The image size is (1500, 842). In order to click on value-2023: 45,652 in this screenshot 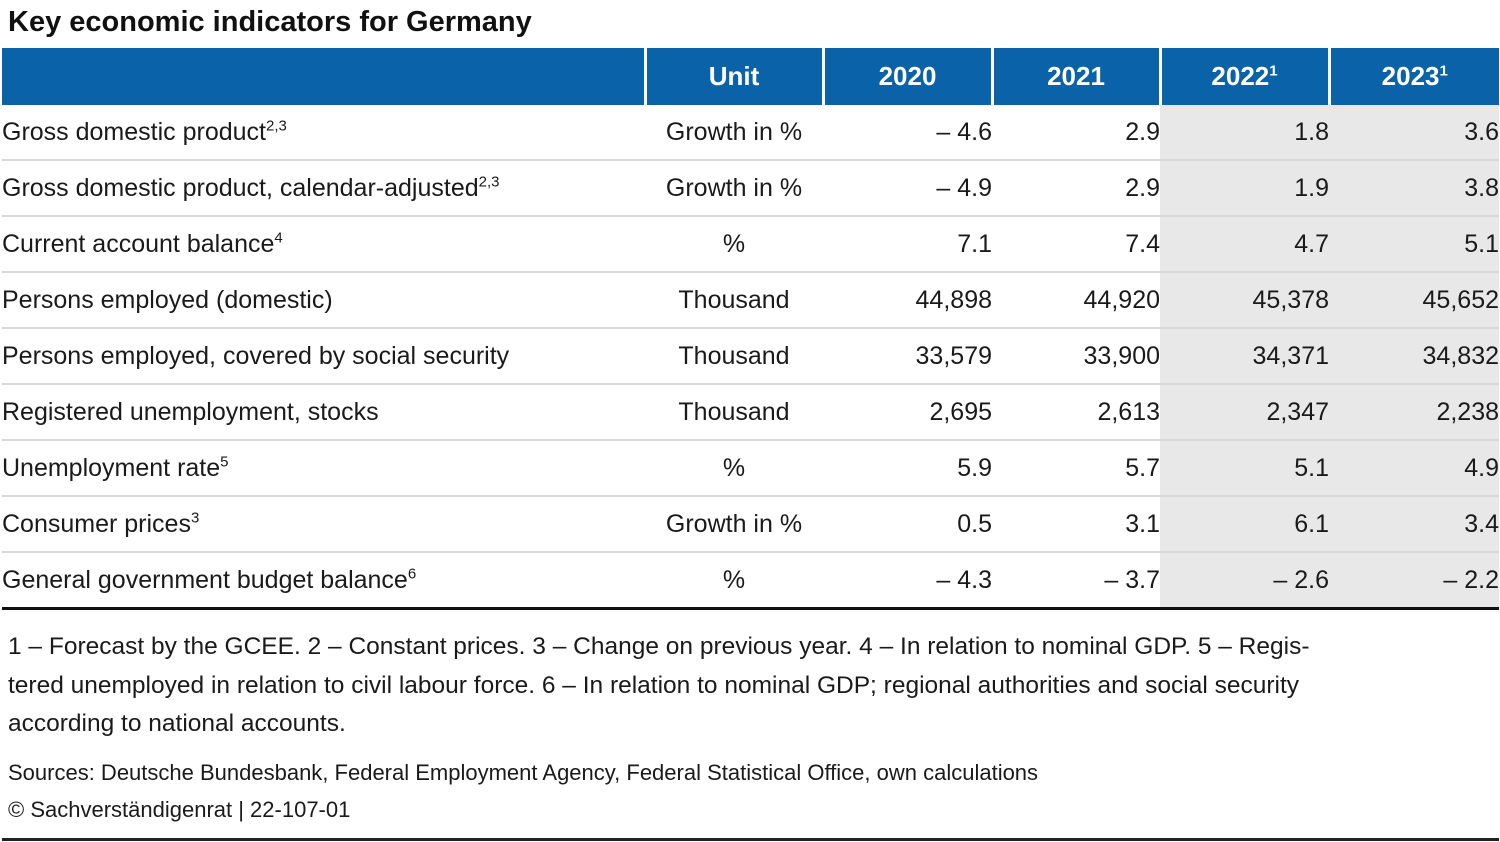, I will do `click(1414, 300)`.